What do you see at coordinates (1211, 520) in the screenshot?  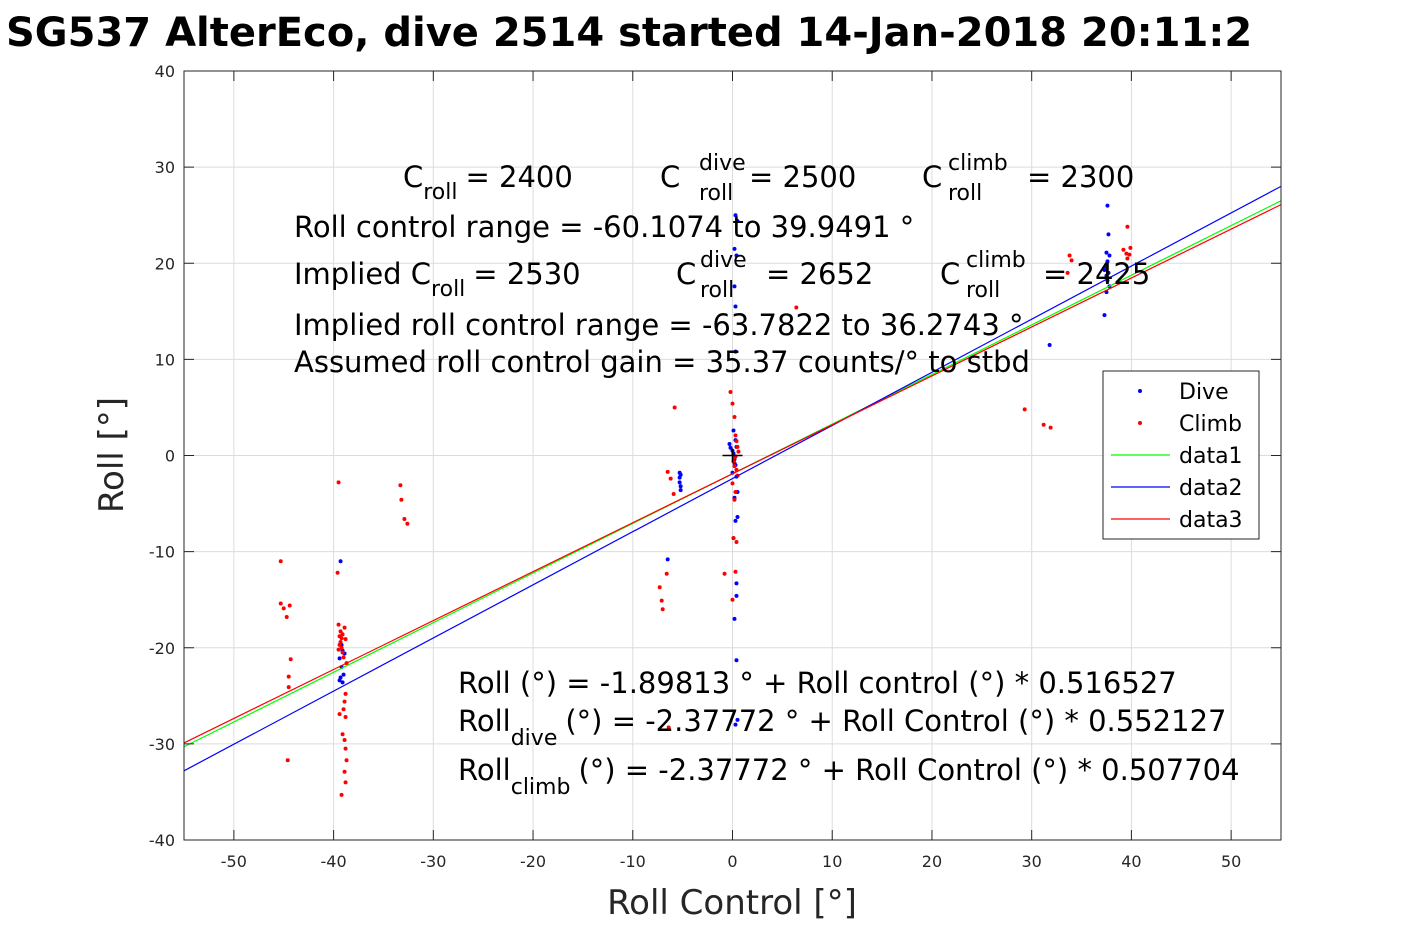 I see `legend-label-data3: data3` at bounding box center [1211, 520].